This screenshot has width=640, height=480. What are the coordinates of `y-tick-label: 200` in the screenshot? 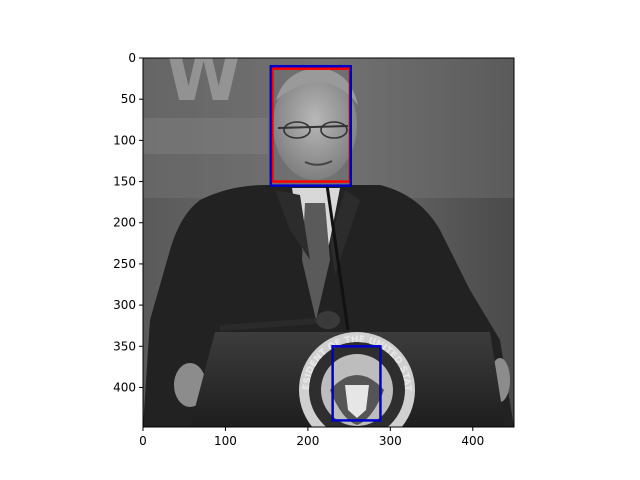 It's located at (124, 223).